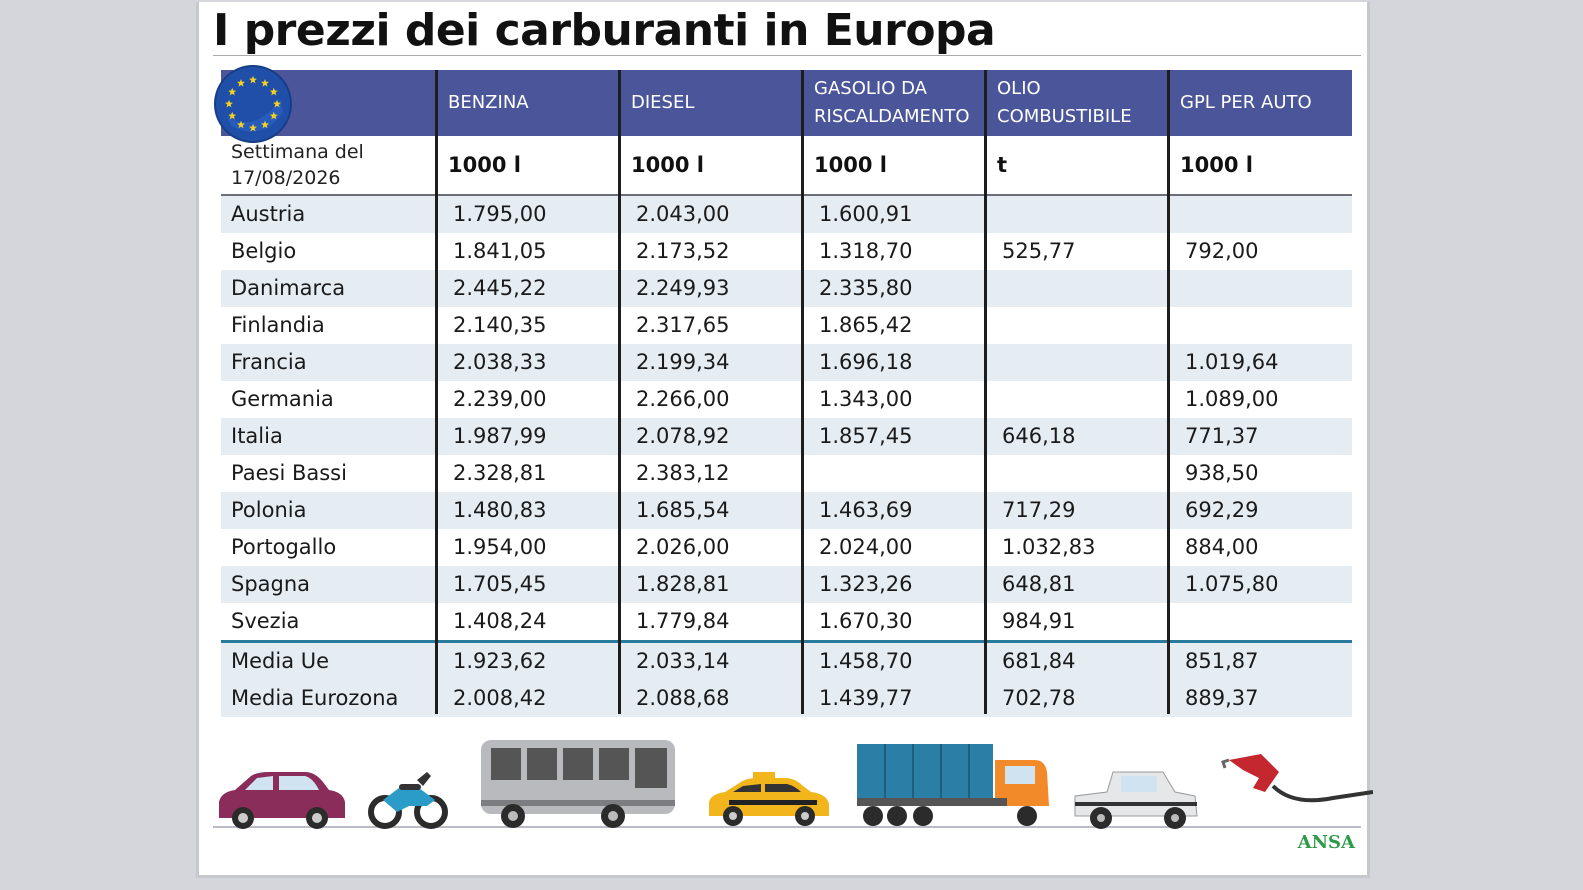  I want to click on row-value: 1.019,64, so click(1232, 362).